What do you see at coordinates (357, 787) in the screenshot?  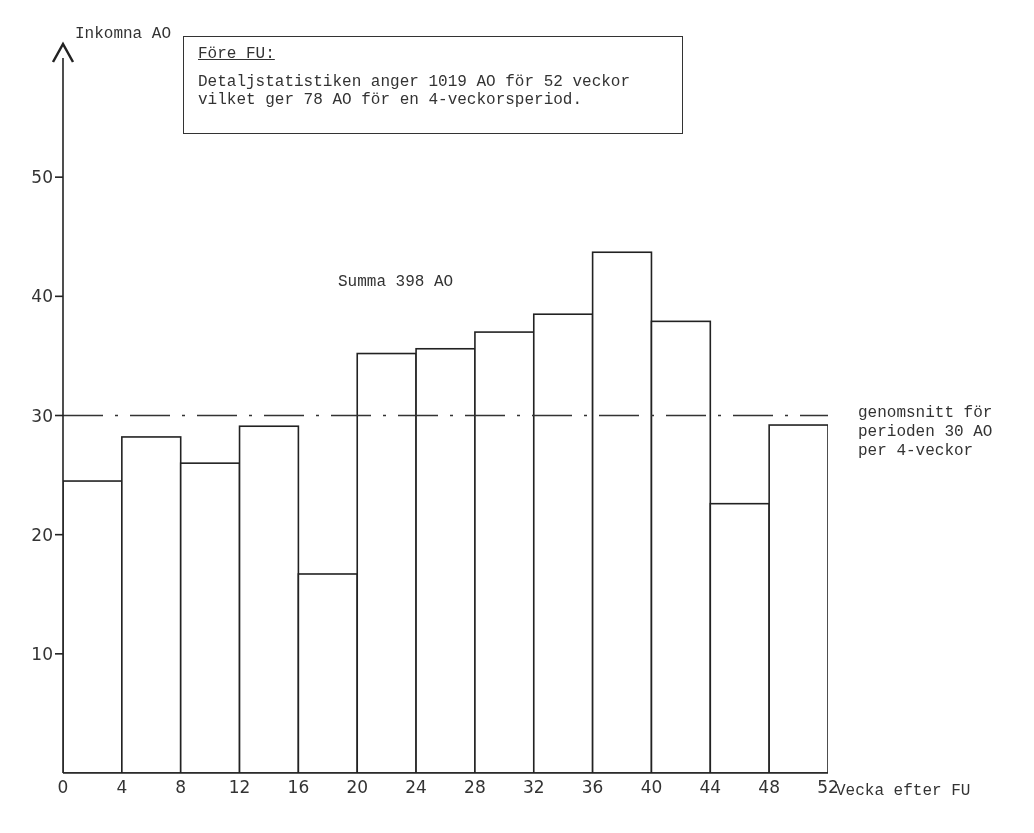 I see `x-tick-label: 20` at bounding box center [357, 787].